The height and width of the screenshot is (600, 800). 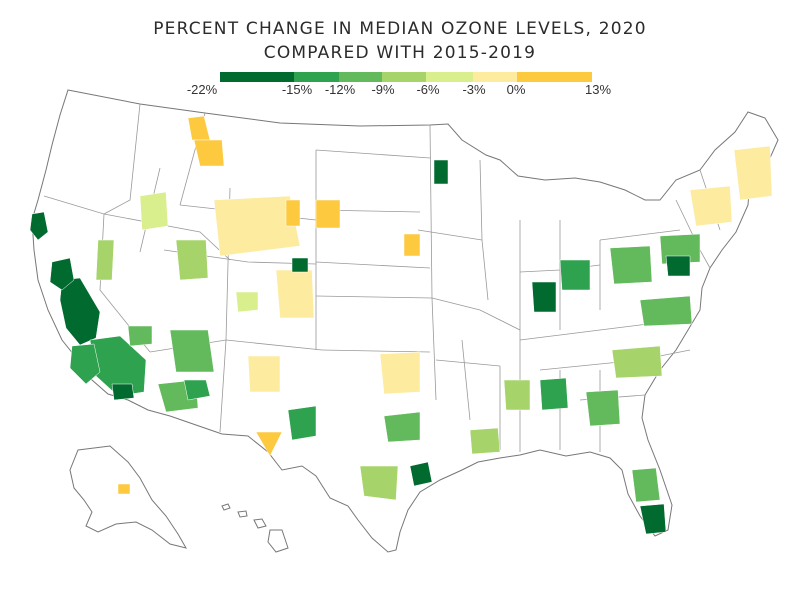 What do you see at coordinates (711, 206) in the screenshot?
I see `region-new-york` at bounding box center [711, 206].